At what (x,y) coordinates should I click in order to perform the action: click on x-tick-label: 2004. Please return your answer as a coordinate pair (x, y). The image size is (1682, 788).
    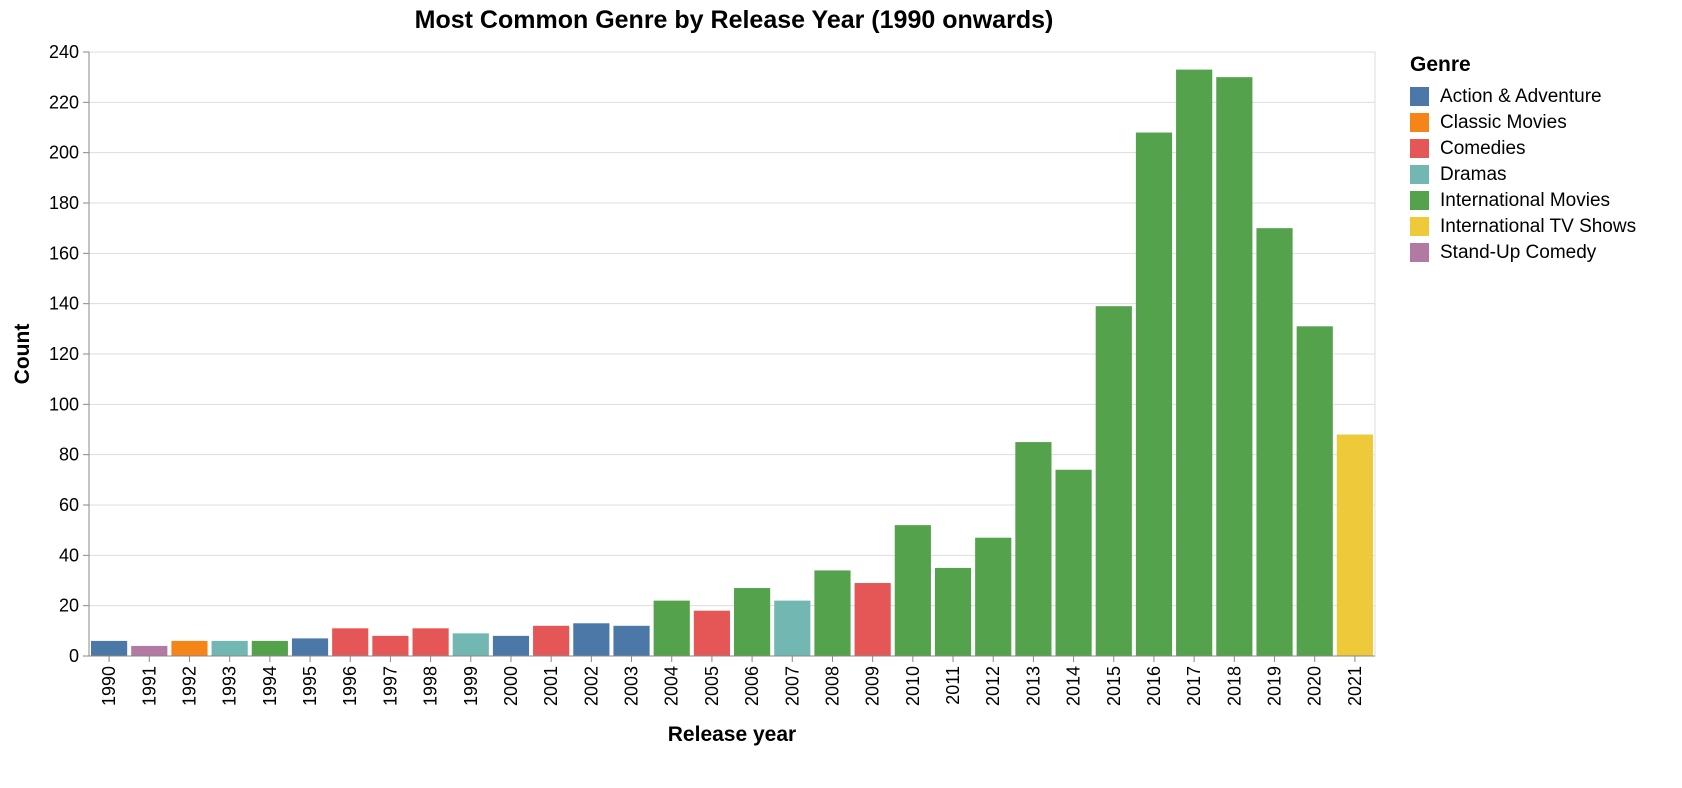
    Looking at the image, I should click on (672, 686).